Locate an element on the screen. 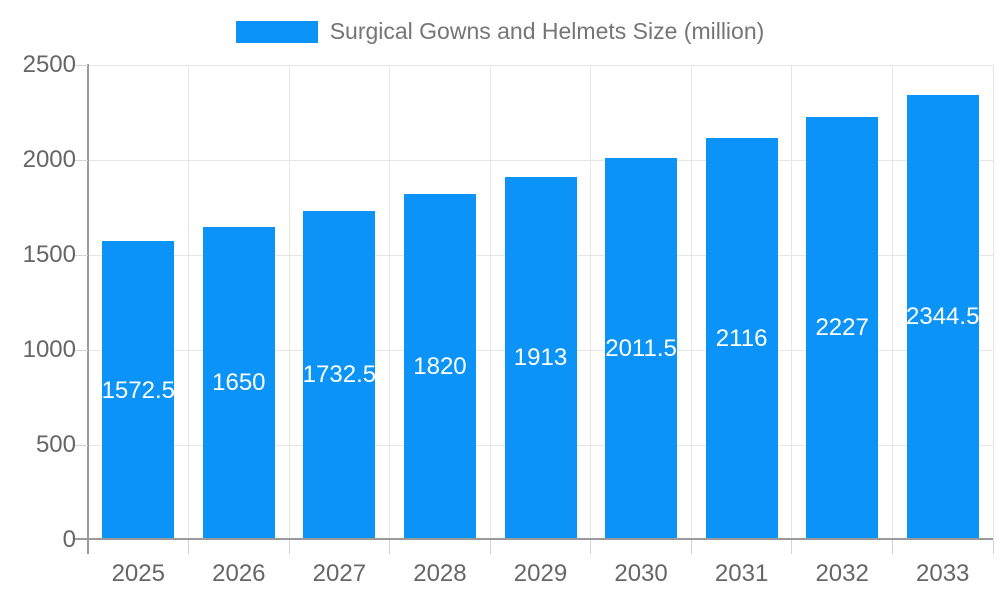 Image resolution: width=1000 pixels, height=600 pixels. x-tick-label: 2028 is located at coordinates (440, 573).